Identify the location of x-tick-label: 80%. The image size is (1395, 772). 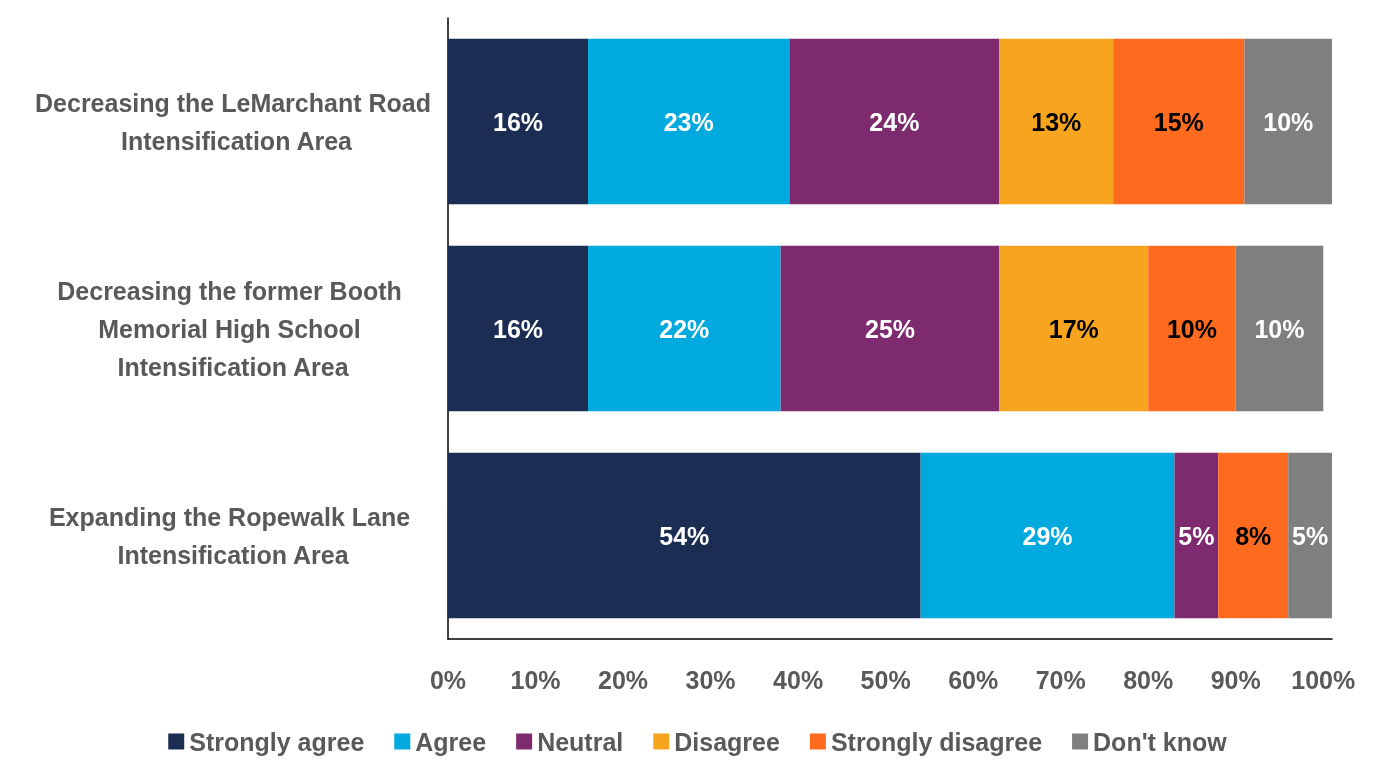
(1148, 679).